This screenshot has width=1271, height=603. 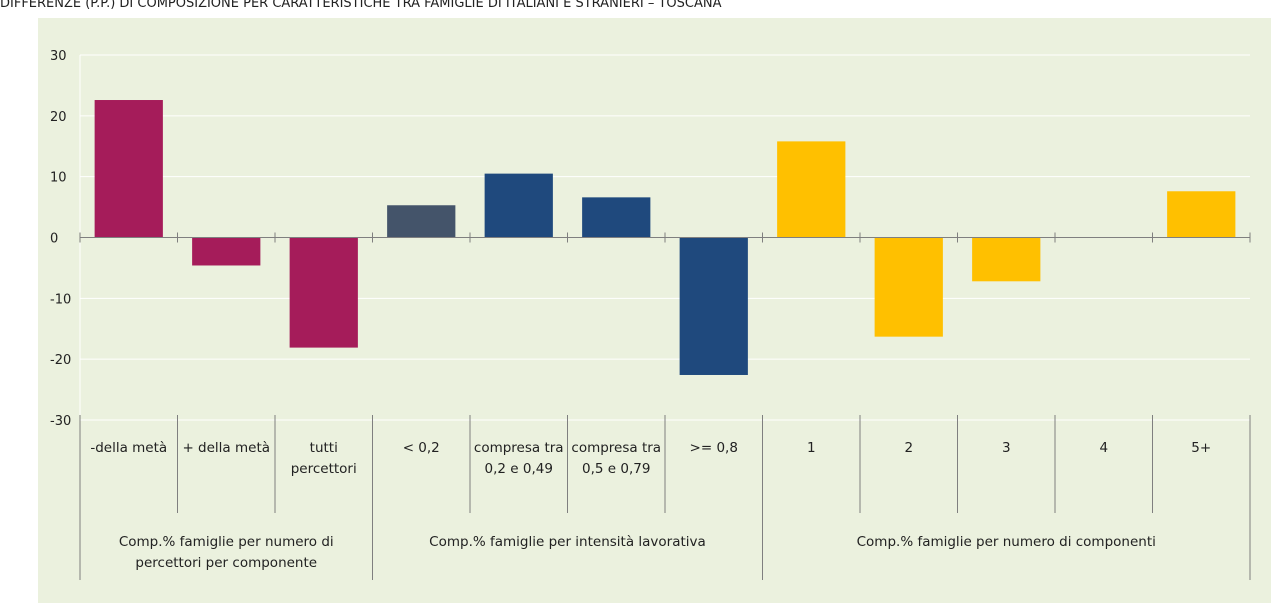 What do you see at coordinates (129, 448) in the screenshot?
I see `x-tick-label: -della metà` at bounding box center [129, 448].